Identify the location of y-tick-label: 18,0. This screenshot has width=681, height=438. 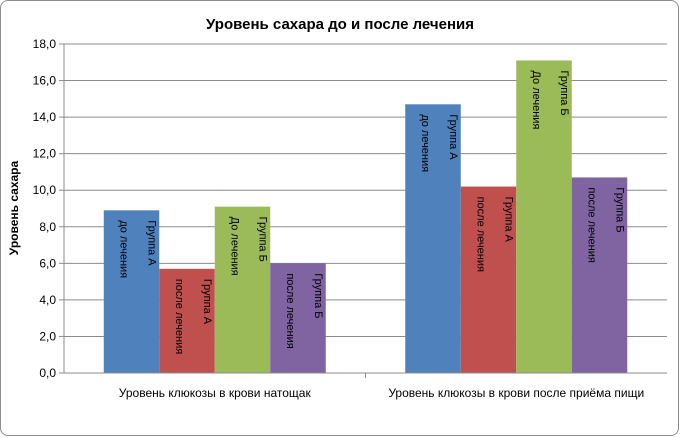
(45, 44).